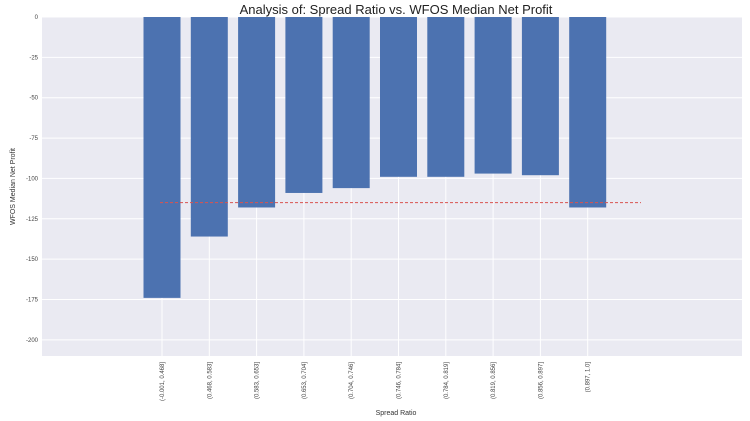 The width and height of the screenshot is (750, 421). I want to click on y-tick-label: -50, so click(33, 99).